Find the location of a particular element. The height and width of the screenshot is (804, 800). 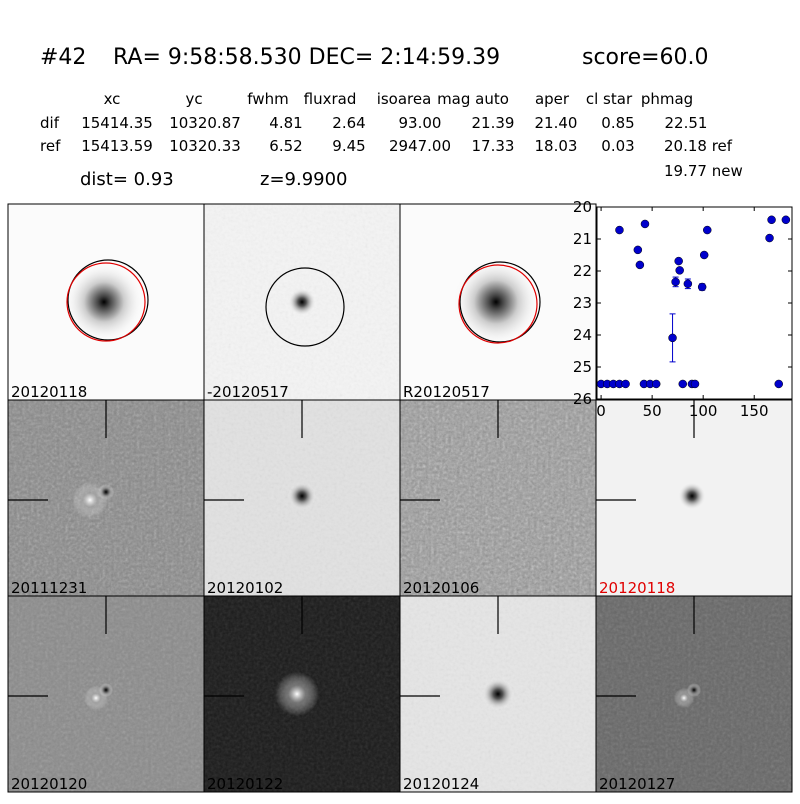

cell: 93.00 is located at coordinates (420, 123).